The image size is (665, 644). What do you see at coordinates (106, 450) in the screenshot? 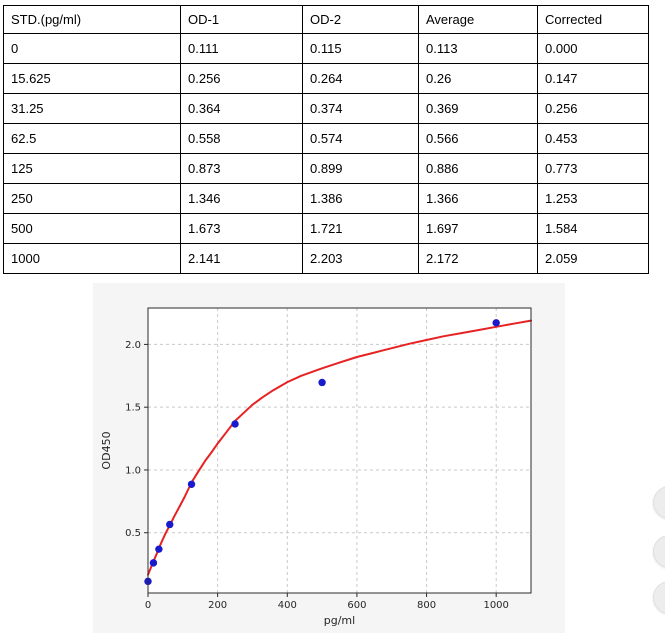
I see `y-axis-title: OD450` at bounding box center [106, 450].